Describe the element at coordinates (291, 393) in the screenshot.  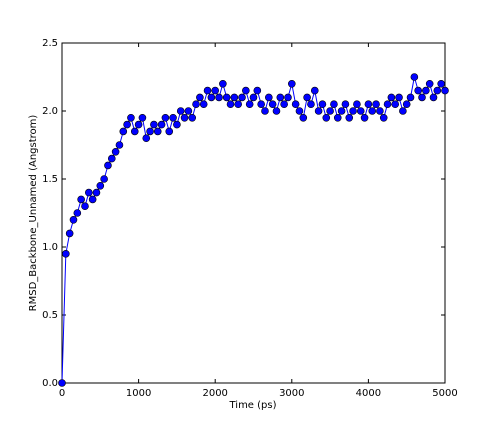
I see `x-tick-label: 3000` at that location.